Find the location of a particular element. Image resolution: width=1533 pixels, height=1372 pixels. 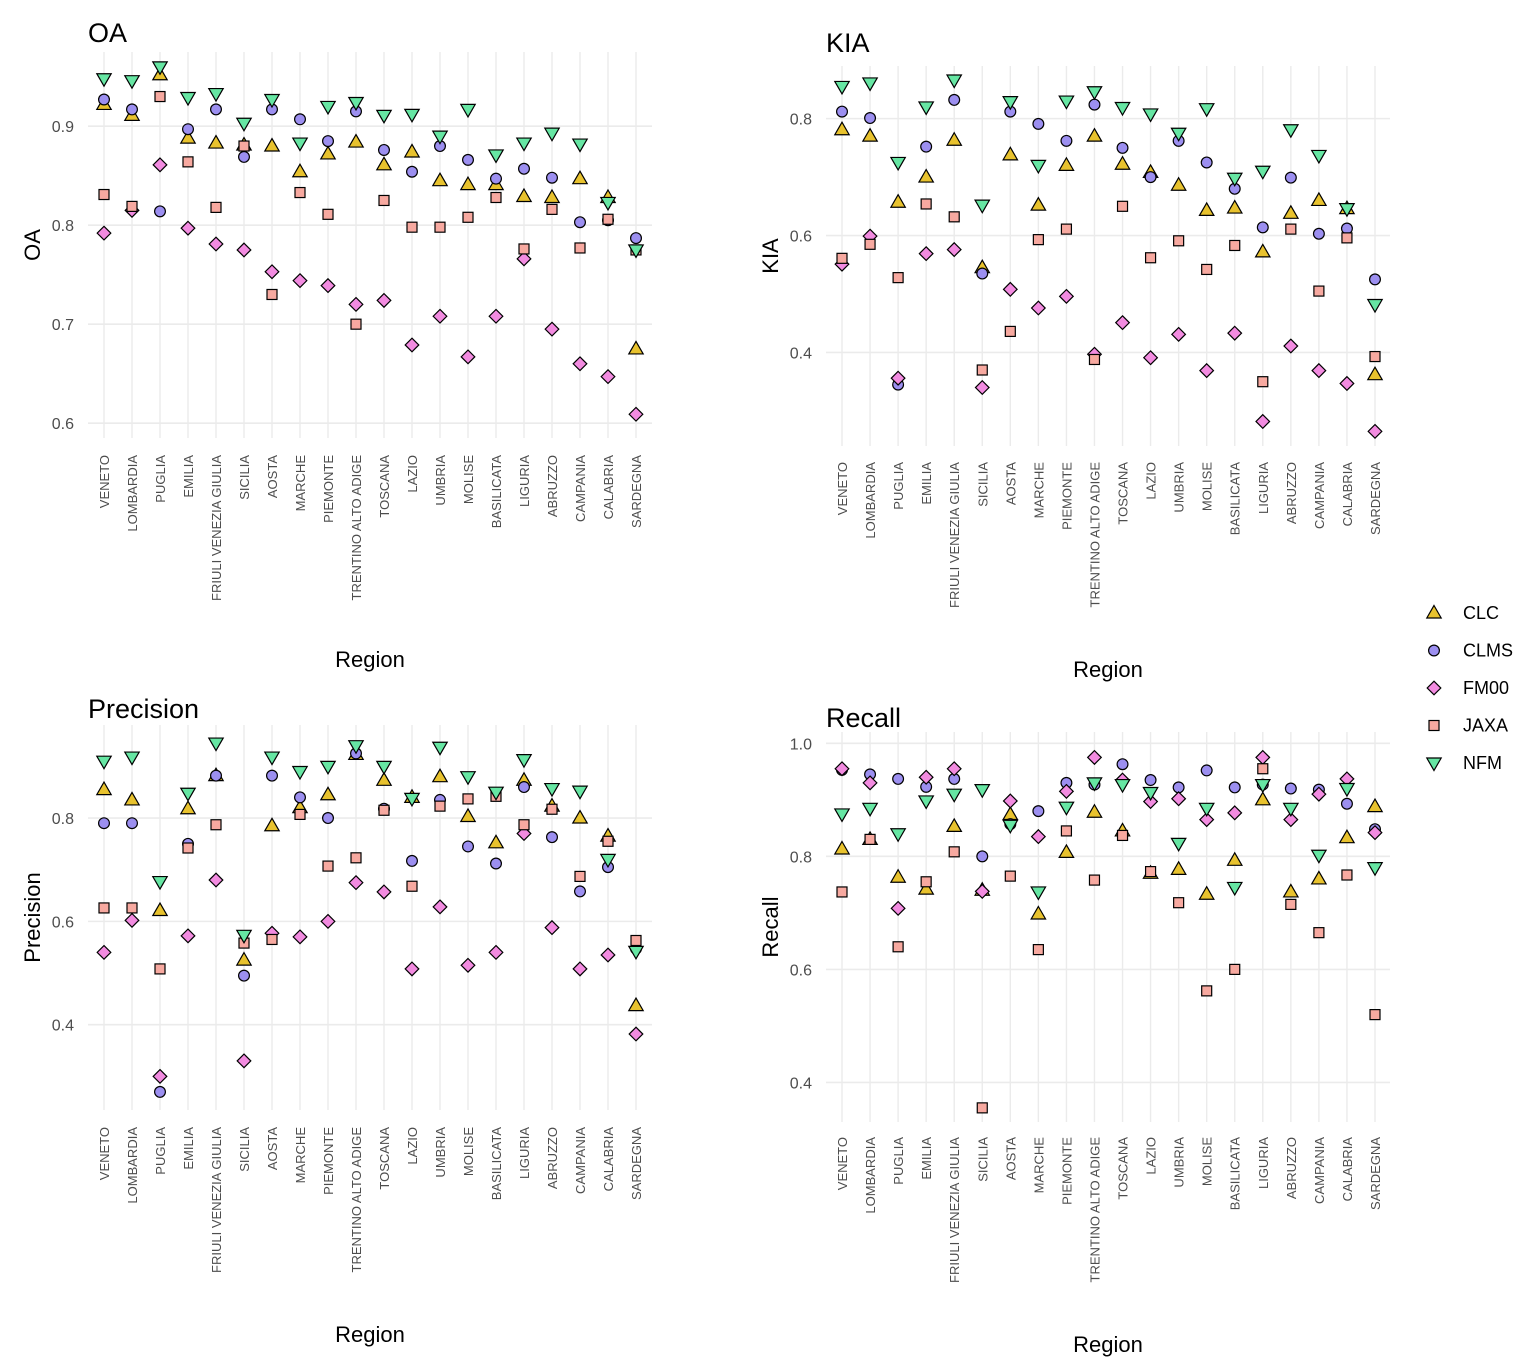

x-tick-label: PIEMONTE is located at coordinates (1066, 496).